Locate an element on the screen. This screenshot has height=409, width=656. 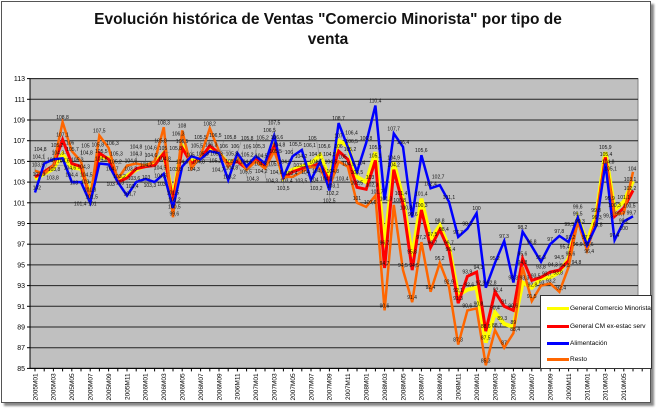
data-label: 96,4 is located at coordinates (451, 250).